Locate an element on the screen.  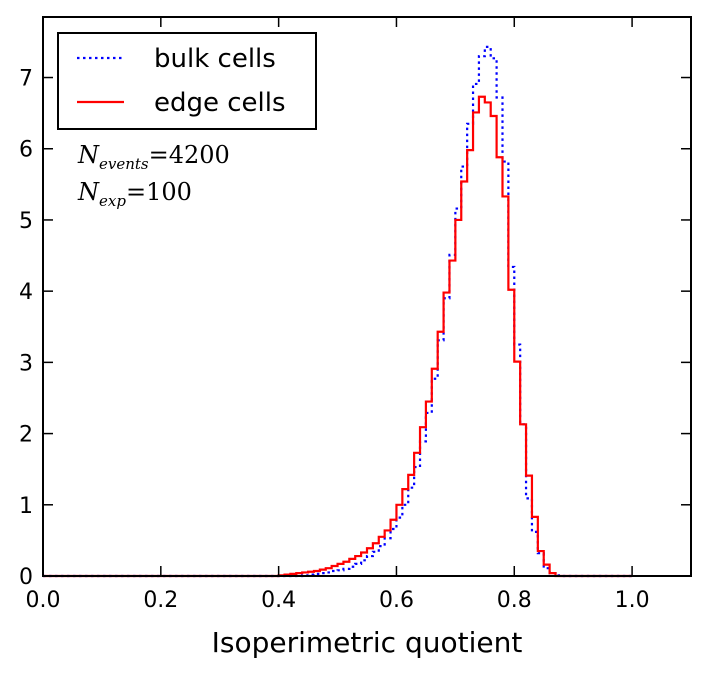
annotation-n-events-sub: events is located at coordinates (124, 164).